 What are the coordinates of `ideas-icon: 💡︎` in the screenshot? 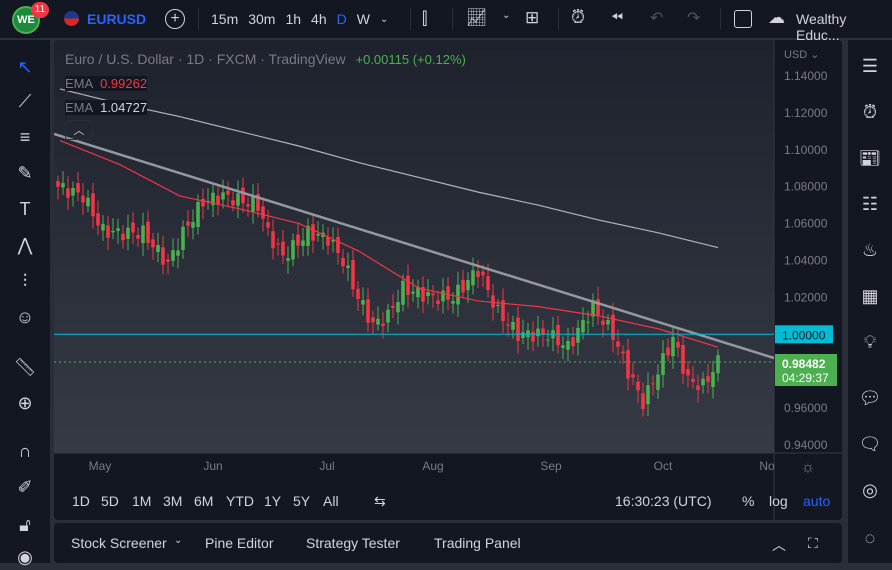 It's located at (870, 341).